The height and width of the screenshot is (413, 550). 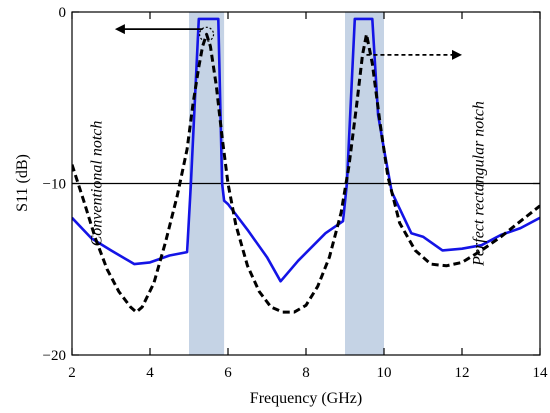 I want to click on y-tick-label: 0, so click(x=63, y=13).